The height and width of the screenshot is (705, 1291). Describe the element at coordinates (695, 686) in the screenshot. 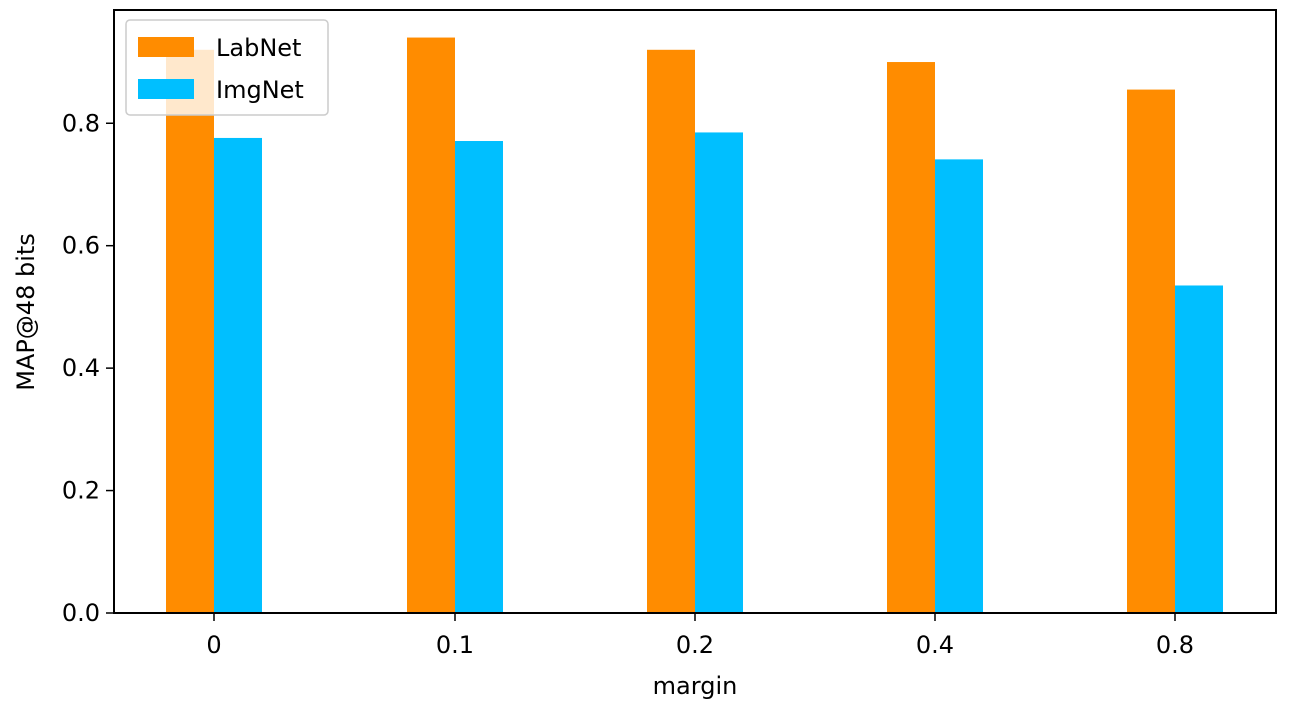

I see `x-axis-title: margin` at that location.